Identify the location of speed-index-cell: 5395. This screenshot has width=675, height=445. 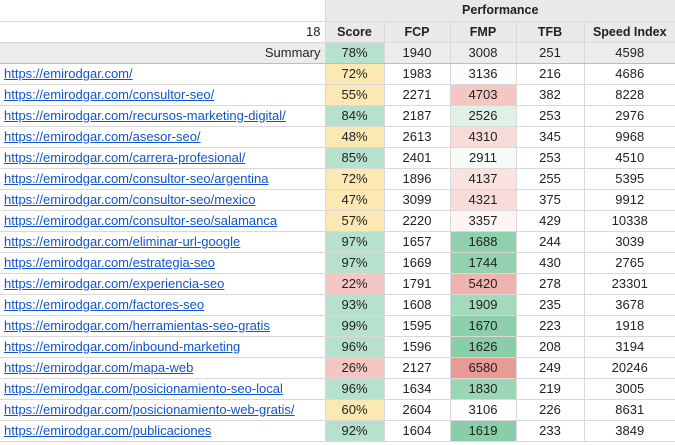
(629, 179).